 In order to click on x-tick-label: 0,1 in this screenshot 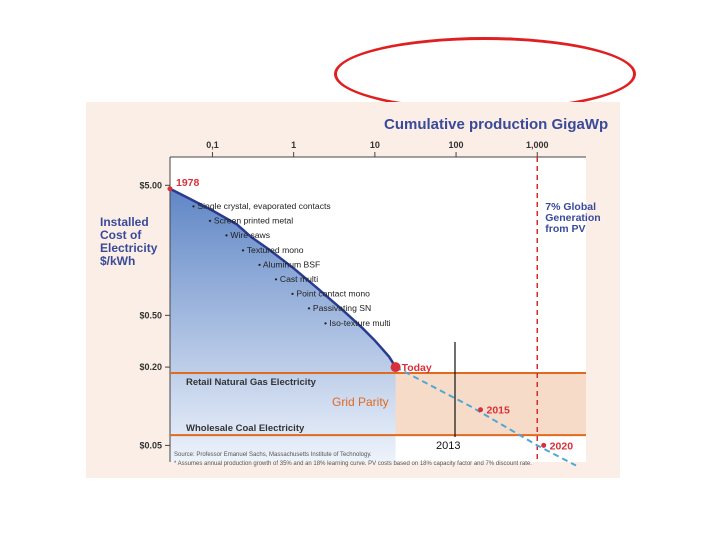, I will do `click(212, 145)`.